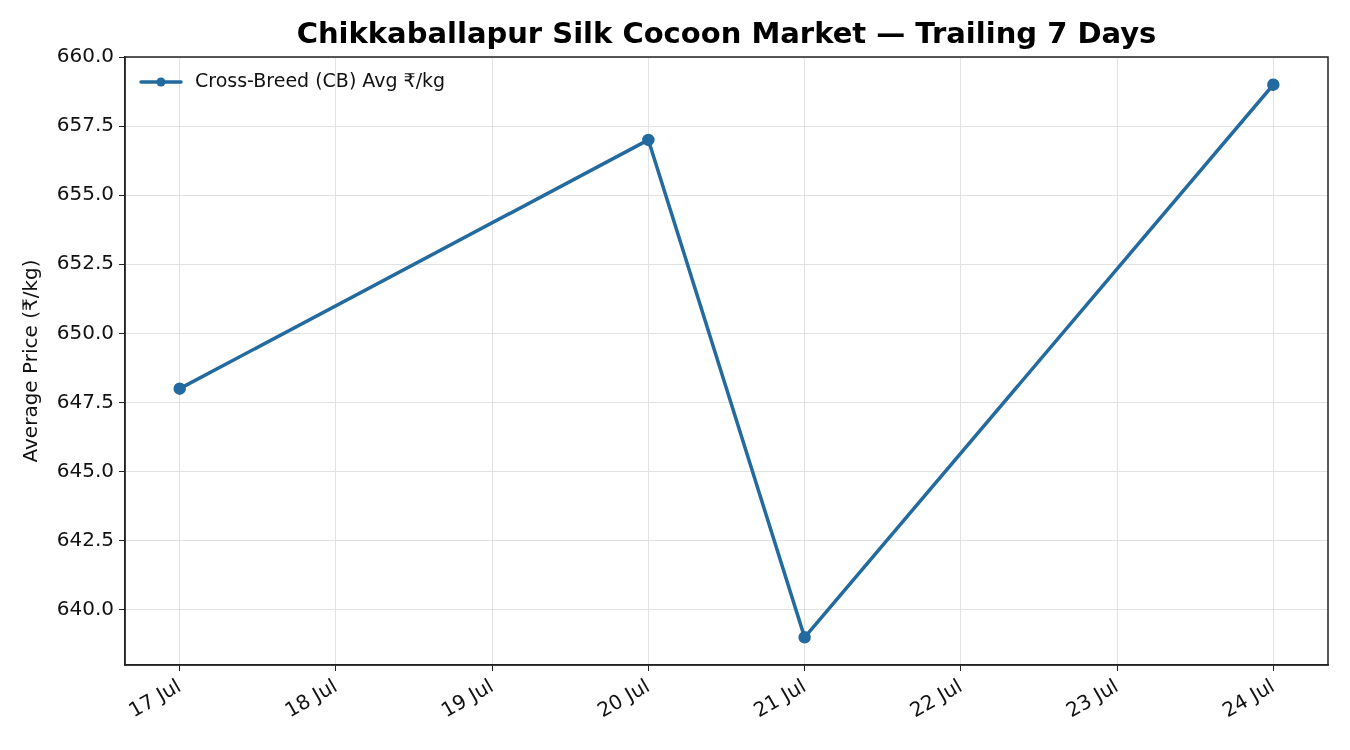 This screenshot has width=1350, height=750. What do you see at coordinates (623, 698) in the screenshot?
I see `x-tick-label: 20 Jul` at bounding box center [623, 698].